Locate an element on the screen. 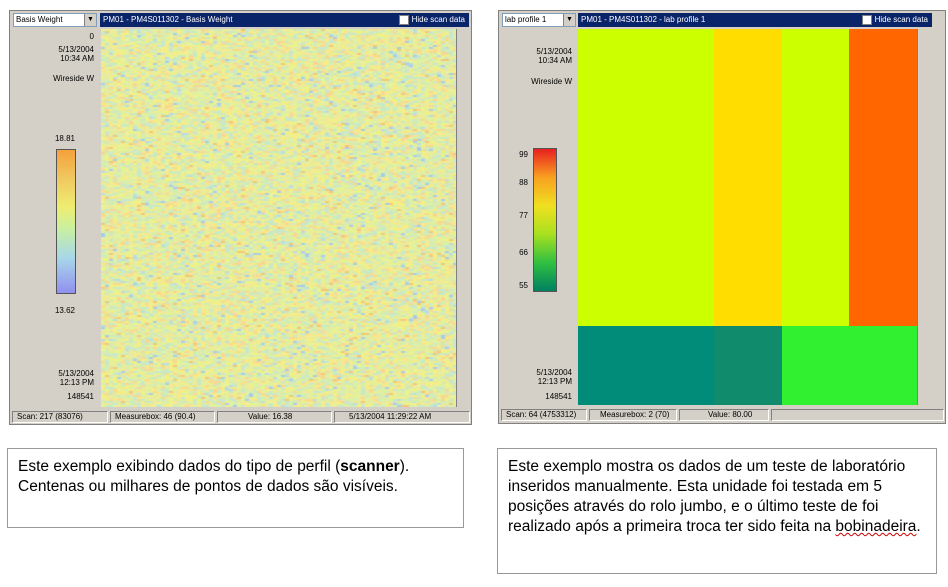 This screenshot has height=587, width=948. right-scale-tick: 55 is located at coordinates (523, 285).